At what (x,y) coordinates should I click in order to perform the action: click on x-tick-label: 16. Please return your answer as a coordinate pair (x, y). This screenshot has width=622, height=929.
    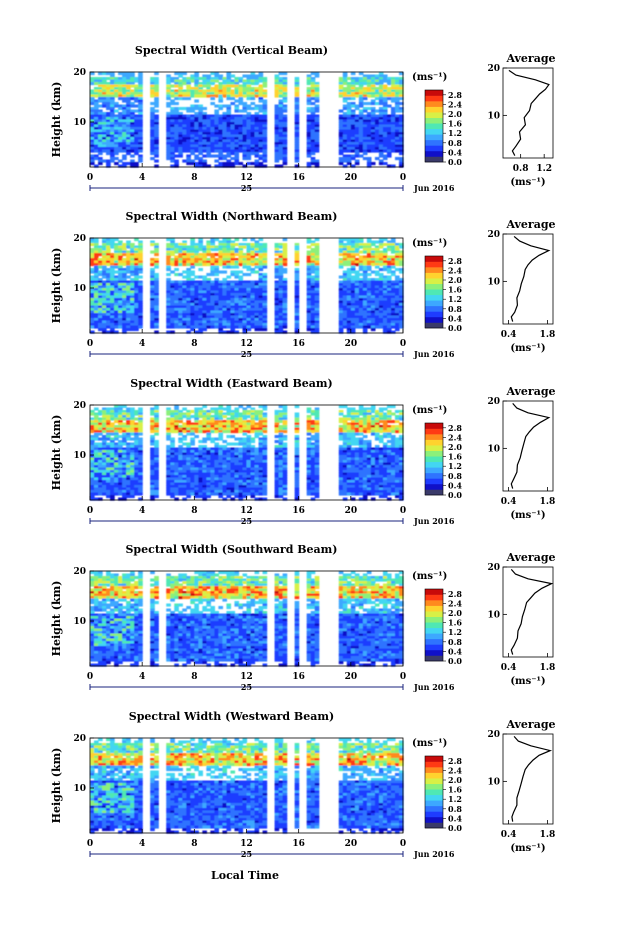
    Looking at the image, I should click on (298, 844).